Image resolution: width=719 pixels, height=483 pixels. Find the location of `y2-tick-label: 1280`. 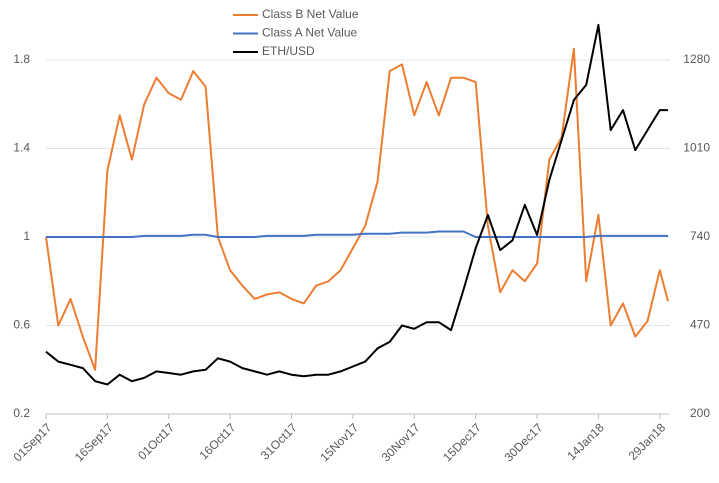

y2-tick-label: 1280 is located at coordinates (696, 59).